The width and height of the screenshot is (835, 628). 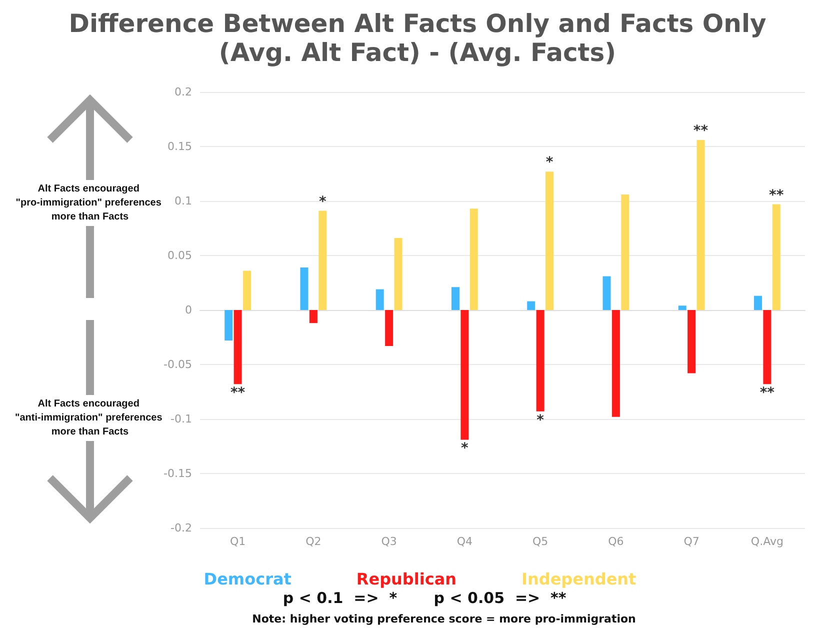 I want to click on text: Alt Facts encouraged "pro-immigration" preferences more than Facts, so click(x=90, y=203).